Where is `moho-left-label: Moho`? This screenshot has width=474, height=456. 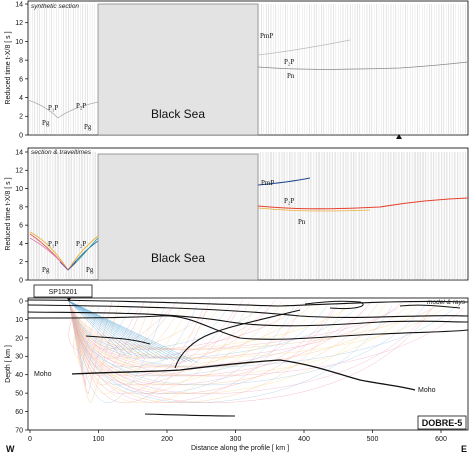
moho-left-label: Moho is located at coordinates (43, 374).